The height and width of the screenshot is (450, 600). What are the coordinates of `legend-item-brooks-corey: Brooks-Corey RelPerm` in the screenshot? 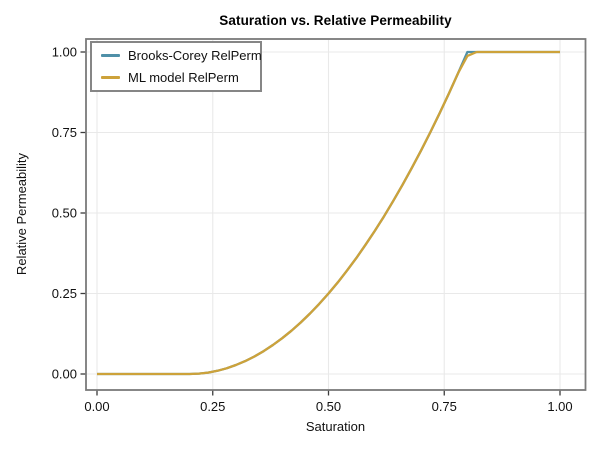 It's located at (181, 55).